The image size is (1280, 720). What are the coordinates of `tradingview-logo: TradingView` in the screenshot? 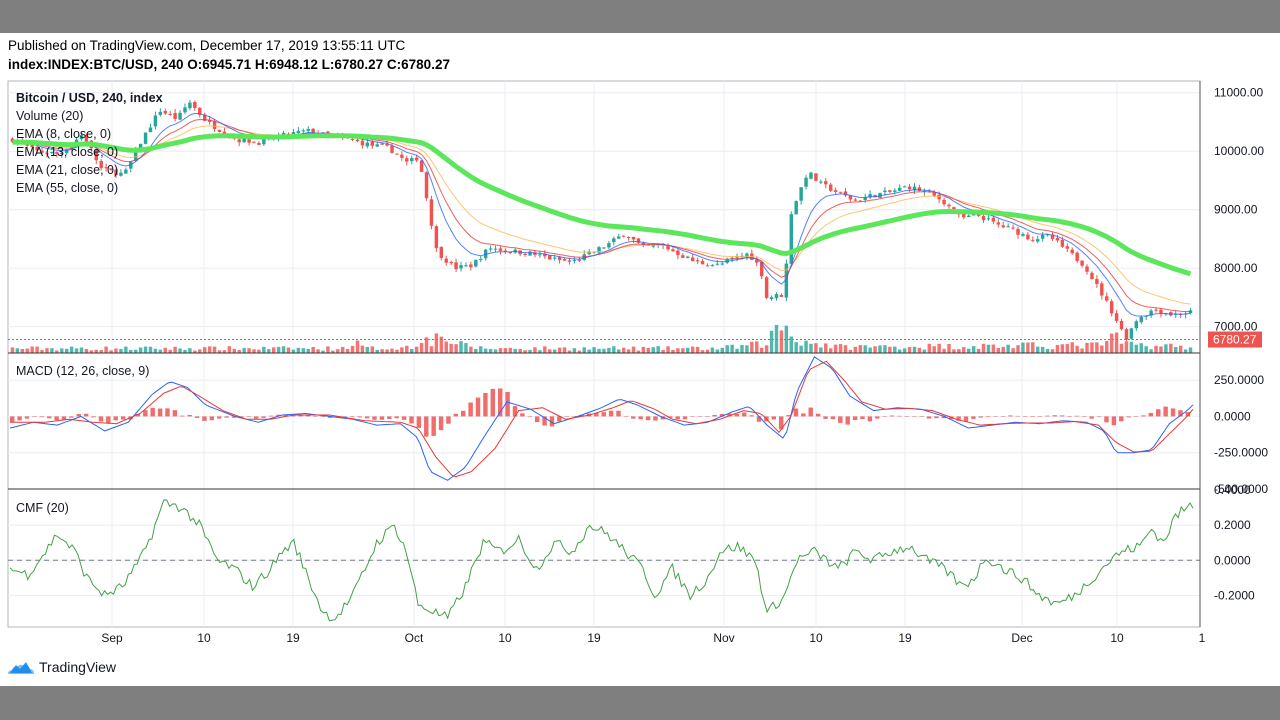 It's located at (61, 667).